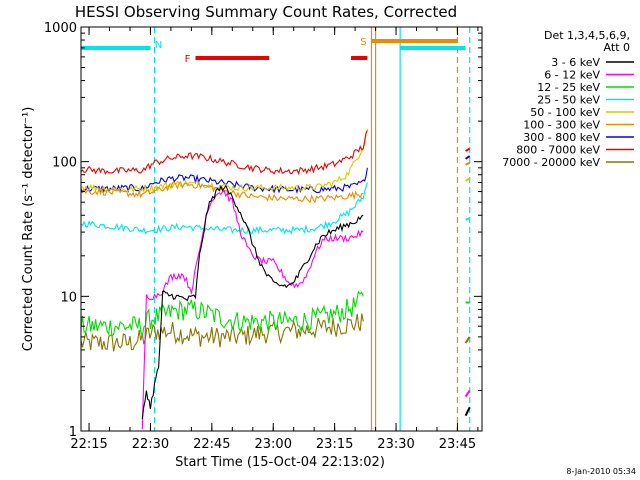 The height and width of the screenshot is (480, 640). What do you see at coordinates (568, 87) in the screenshot?
I see `legend-label-2: 12 - 25 keV` at bounding box center [568, 87].